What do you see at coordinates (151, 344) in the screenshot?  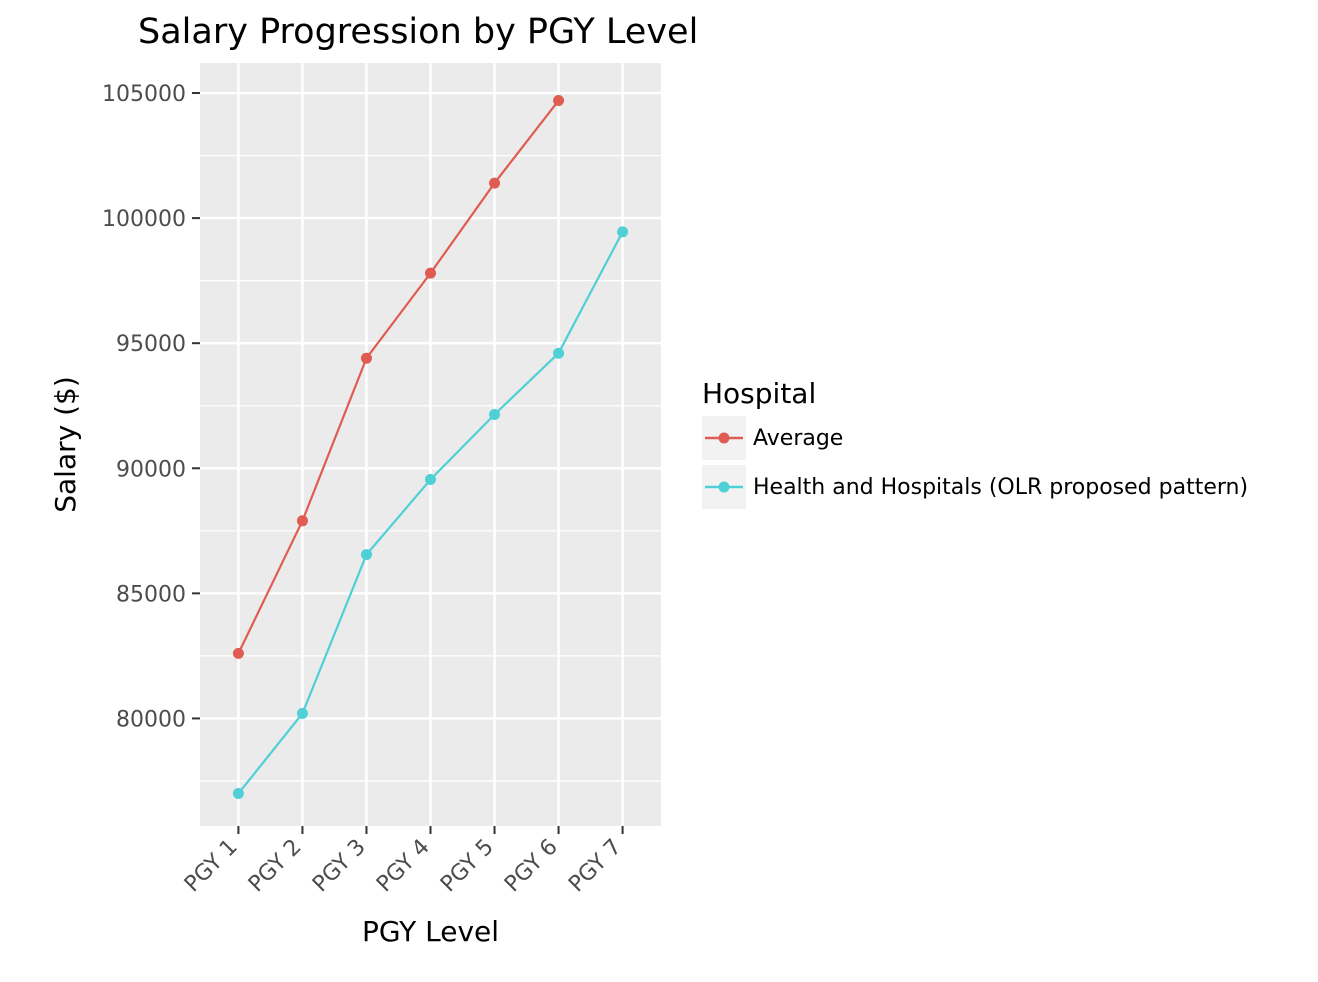 I see `y-tick-label: 95000` at bounding box center [151, 344].